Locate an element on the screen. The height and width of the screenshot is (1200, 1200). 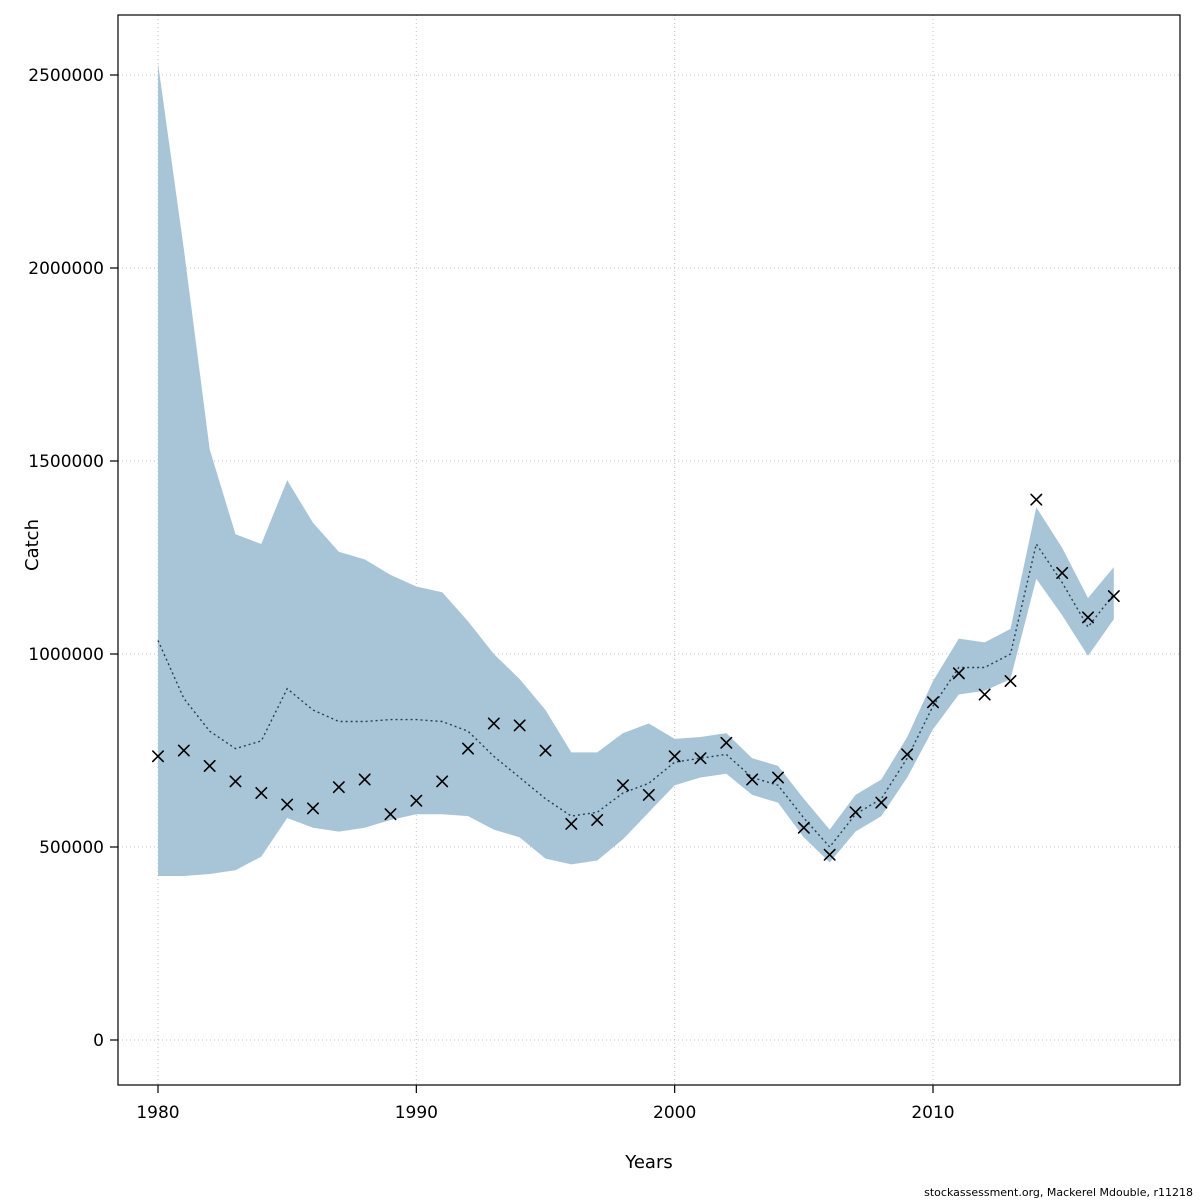
x-tick-label: 2010 is located at coordinates (932, 1113).